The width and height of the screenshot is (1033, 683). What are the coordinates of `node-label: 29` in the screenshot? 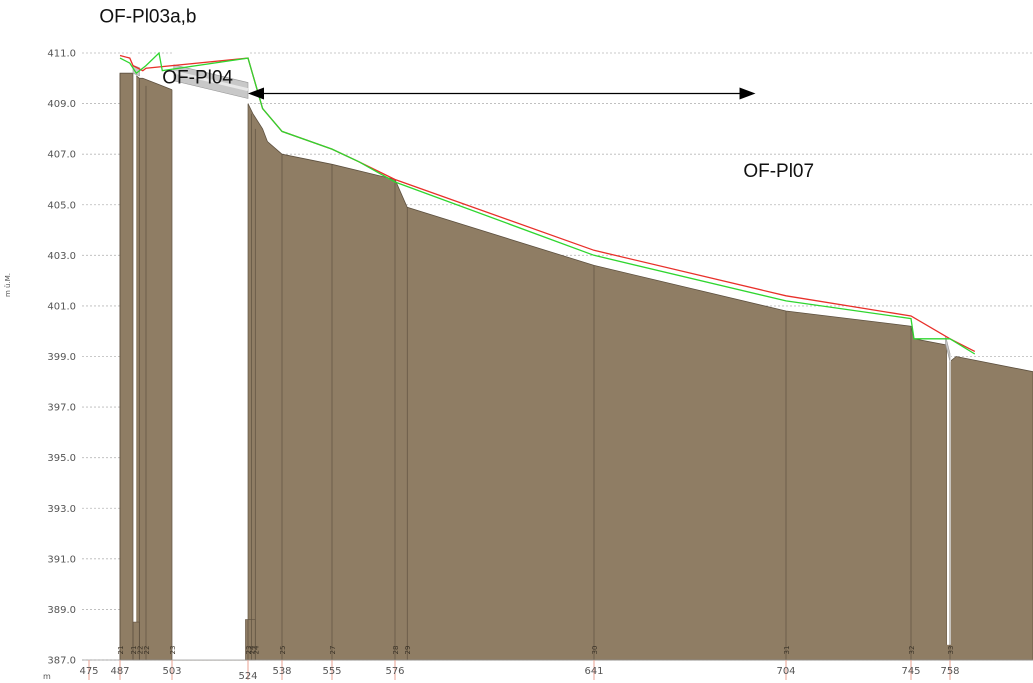 It's located at (408, 650).